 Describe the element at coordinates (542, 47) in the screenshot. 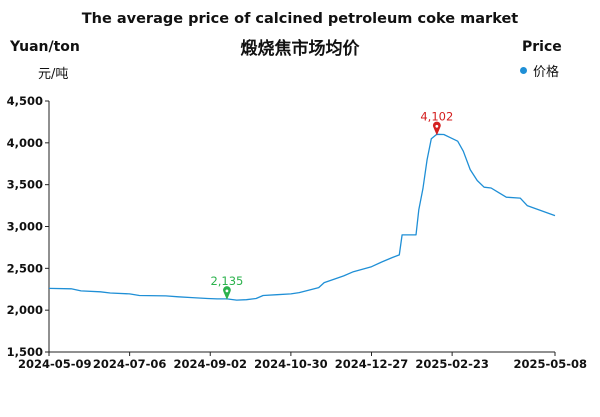

I see `legend-title: Price` at that location.